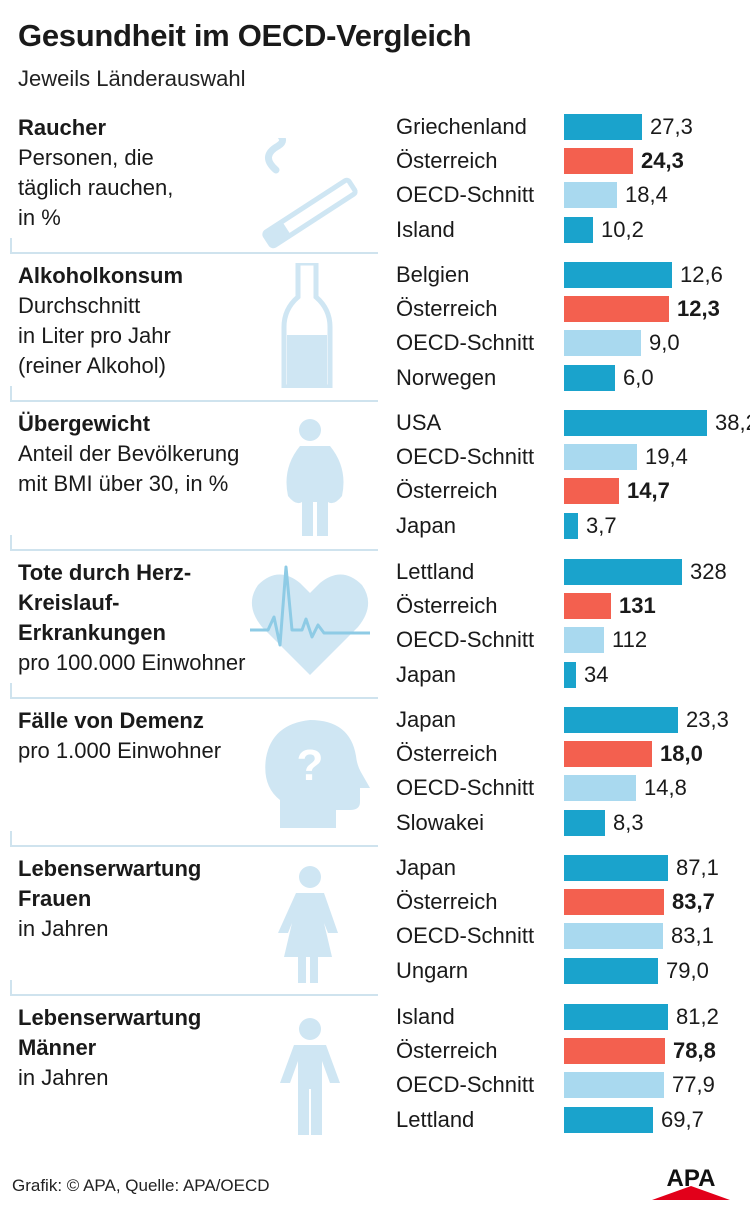 The image size is (750, 1211). I want to click on bar-row: OECD-Schnitt 112, so click(375, 640).